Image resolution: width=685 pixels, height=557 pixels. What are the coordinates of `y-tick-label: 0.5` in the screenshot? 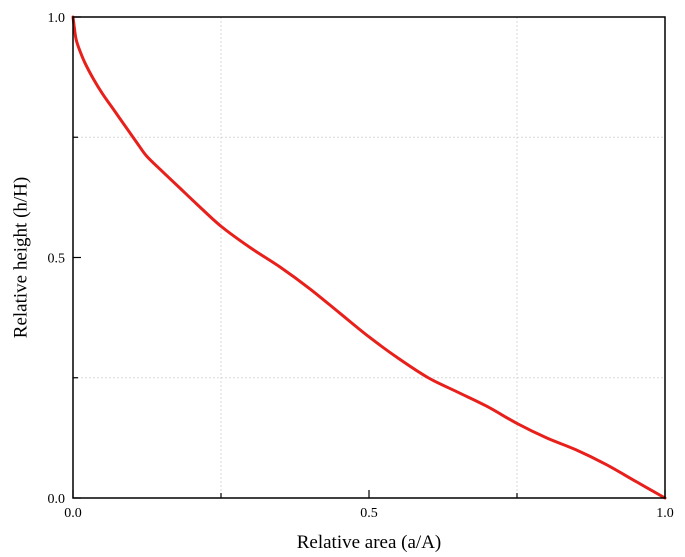 It's located at (57, 259).